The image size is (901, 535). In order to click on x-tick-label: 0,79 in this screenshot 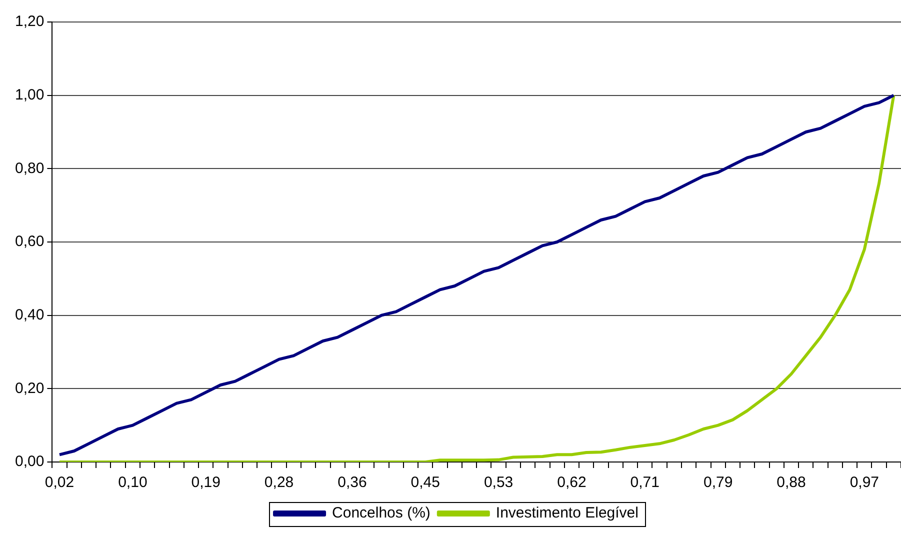, I will do `click(718, 483)`.